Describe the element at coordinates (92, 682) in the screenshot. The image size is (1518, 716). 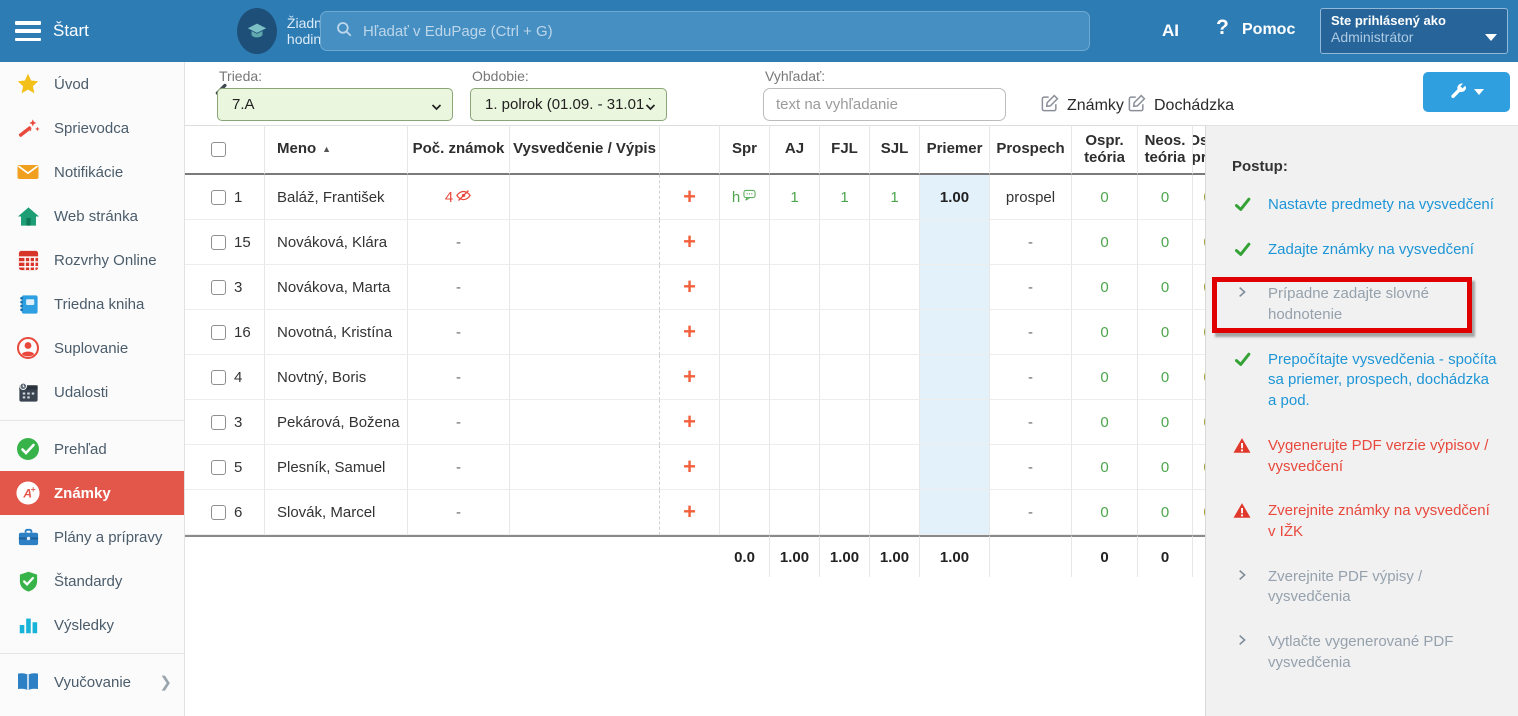
I see `sidebar-item-vyu-ovanie: Vyučovanie ❯` at that location.